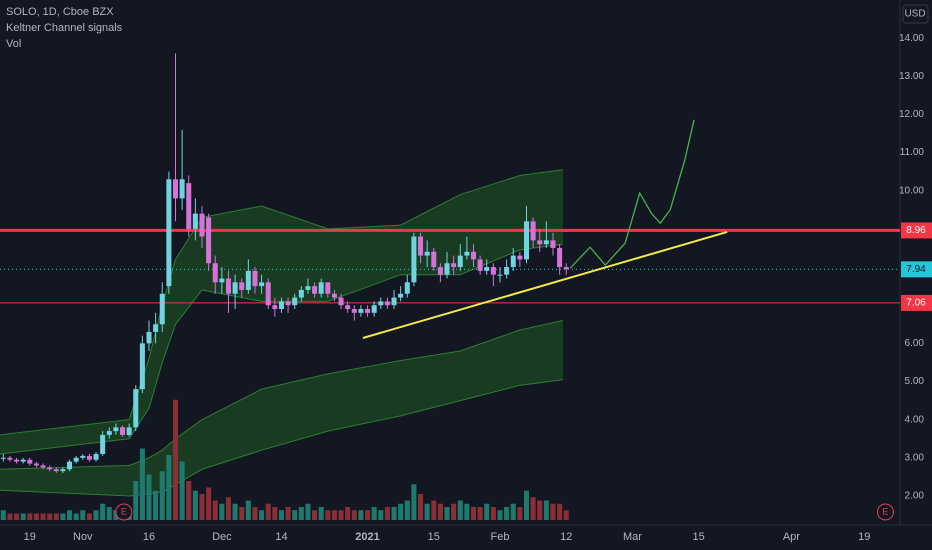 This screenshot has height=550, width=932. Describe the element at coordinates (791, 537) in the screenshot. I see `x-tick-label: Apr` at that location.